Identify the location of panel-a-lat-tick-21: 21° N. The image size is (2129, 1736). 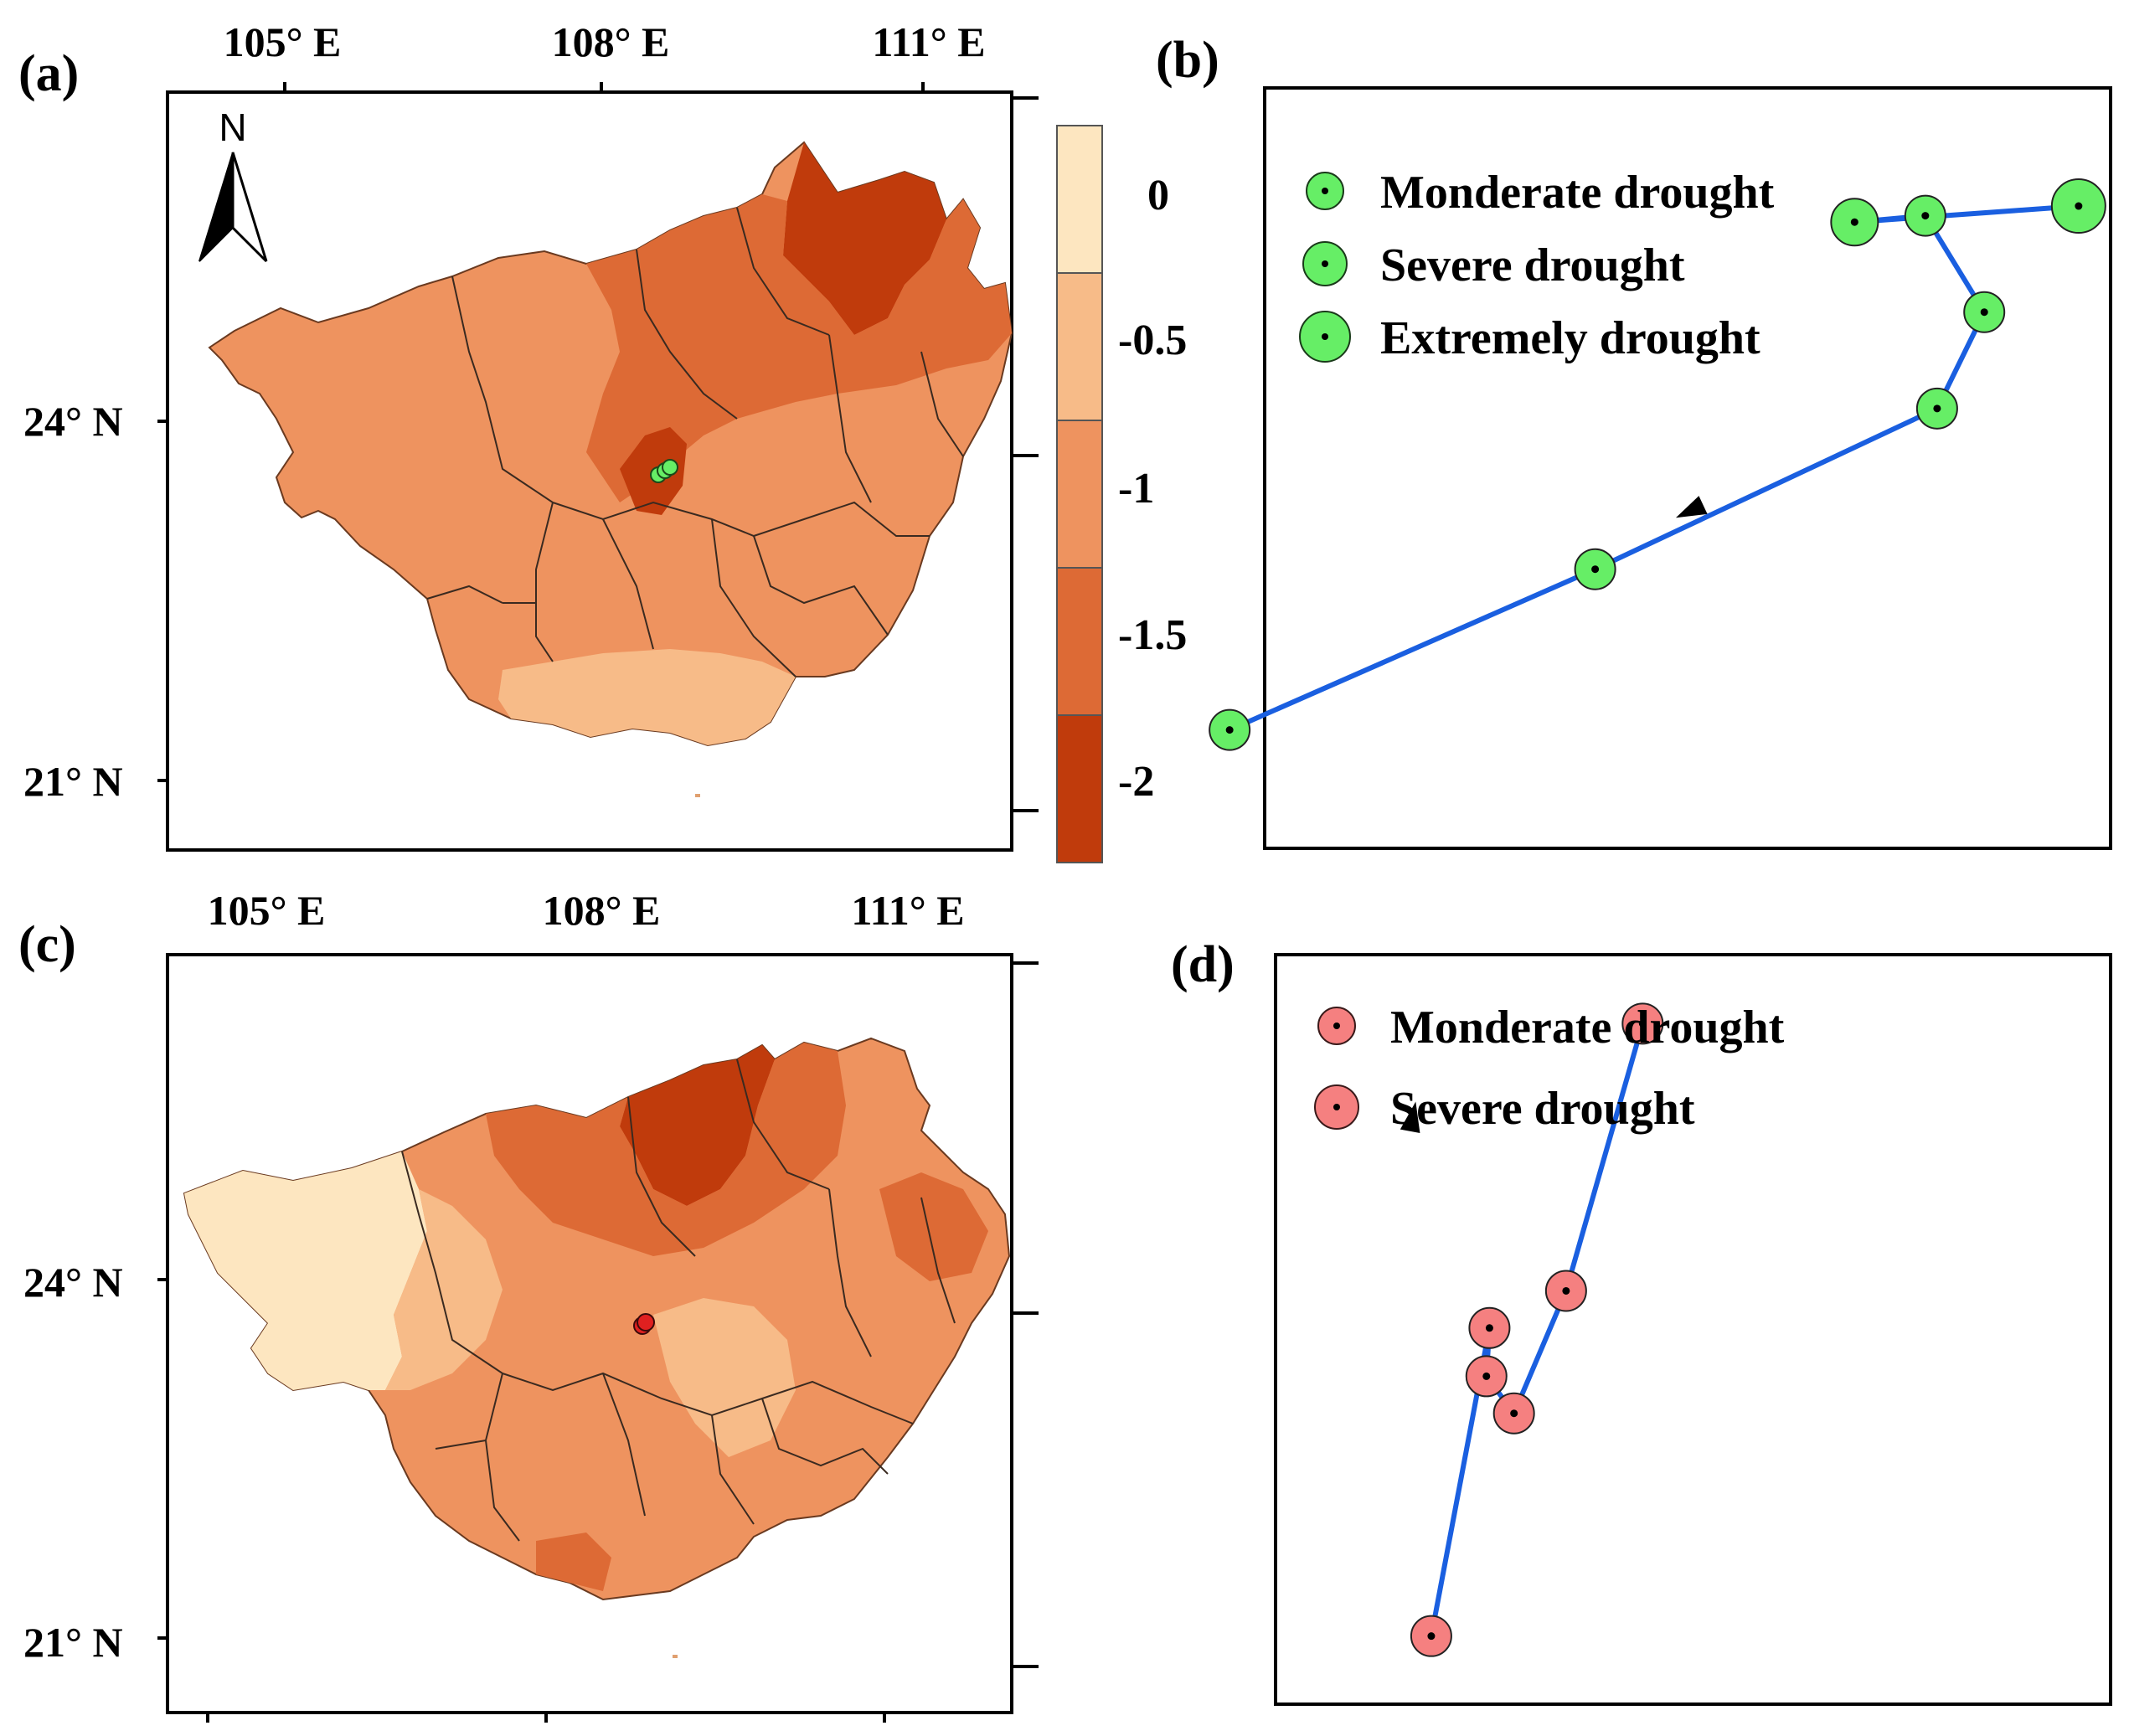
(73, 781).